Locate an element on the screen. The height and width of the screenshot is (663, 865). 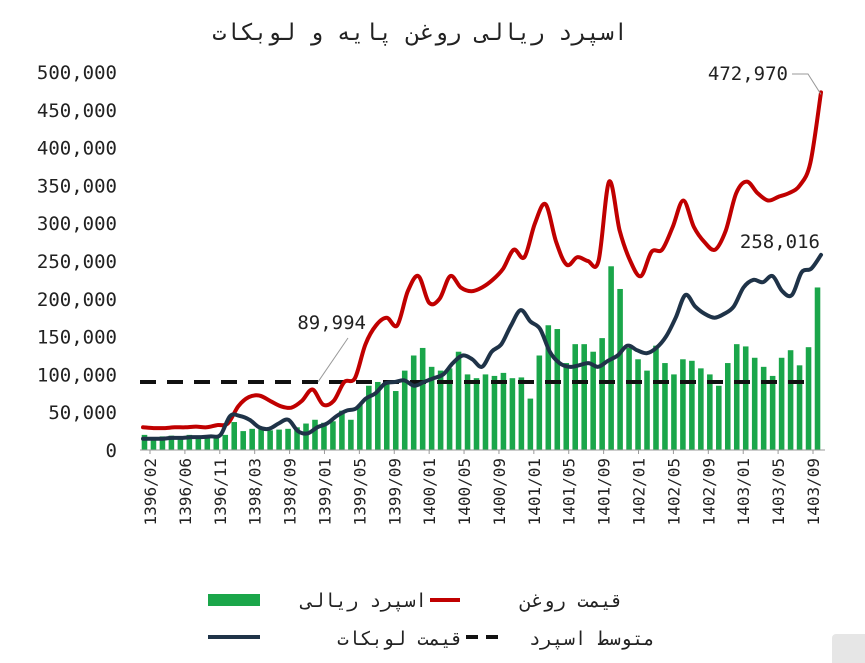
y-tick-label: 300,000 is located at coordinates (77, 224).